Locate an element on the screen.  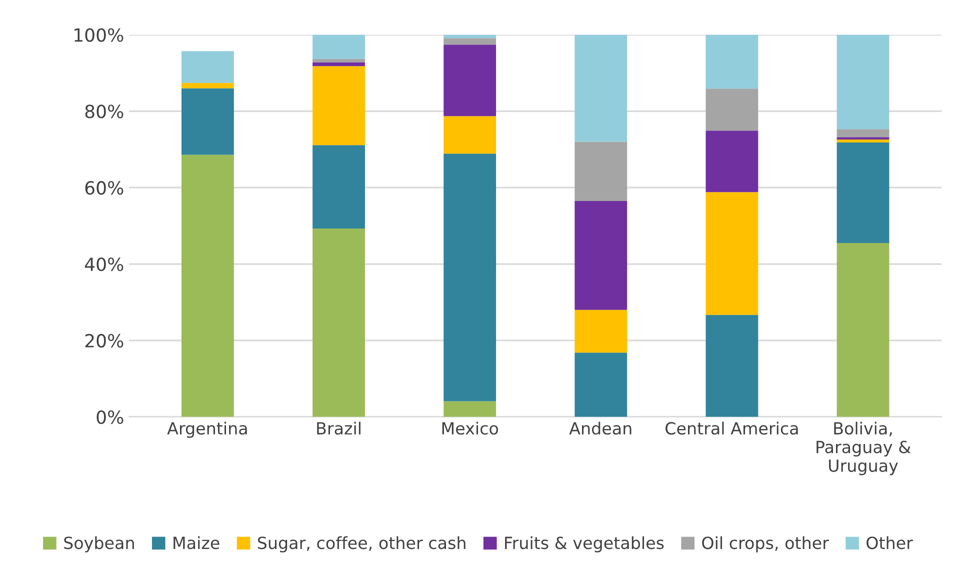
x-tick-label: Central America is located at coordinates (732, 428).